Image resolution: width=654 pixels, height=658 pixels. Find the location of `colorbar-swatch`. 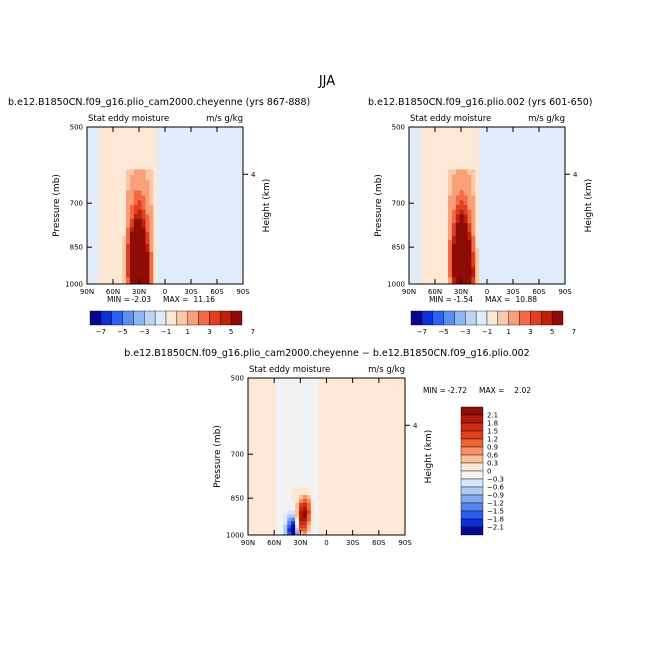

colorbar-swatch is located at coordinates (416, 318).